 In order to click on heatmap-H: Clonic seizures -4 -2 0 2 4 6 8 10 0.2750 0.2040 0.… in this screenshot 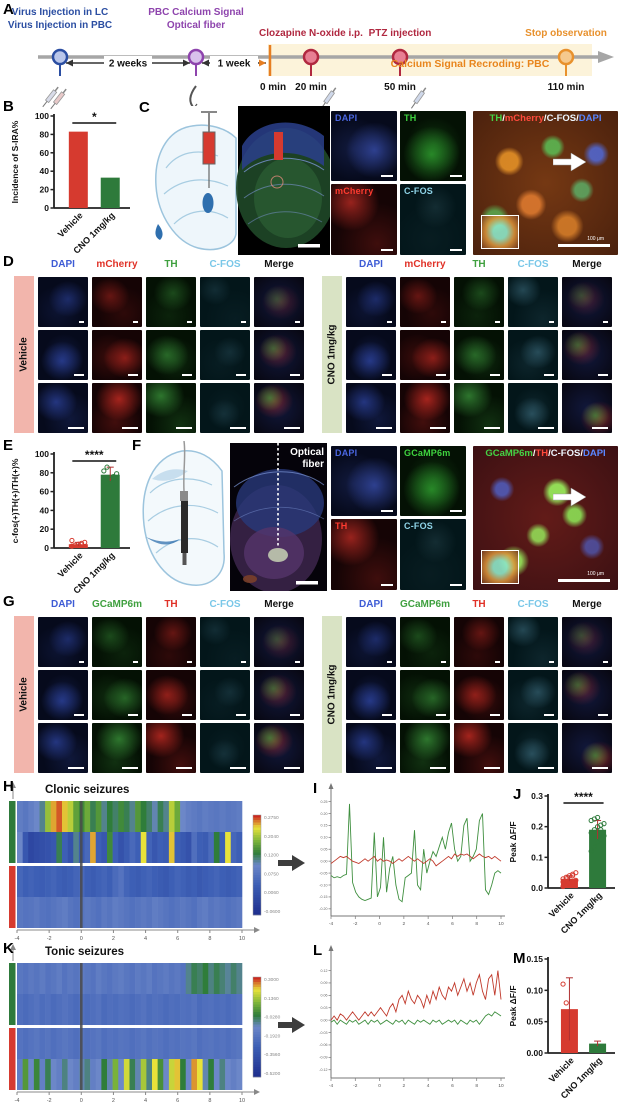, I will do `click(145, 861)`.